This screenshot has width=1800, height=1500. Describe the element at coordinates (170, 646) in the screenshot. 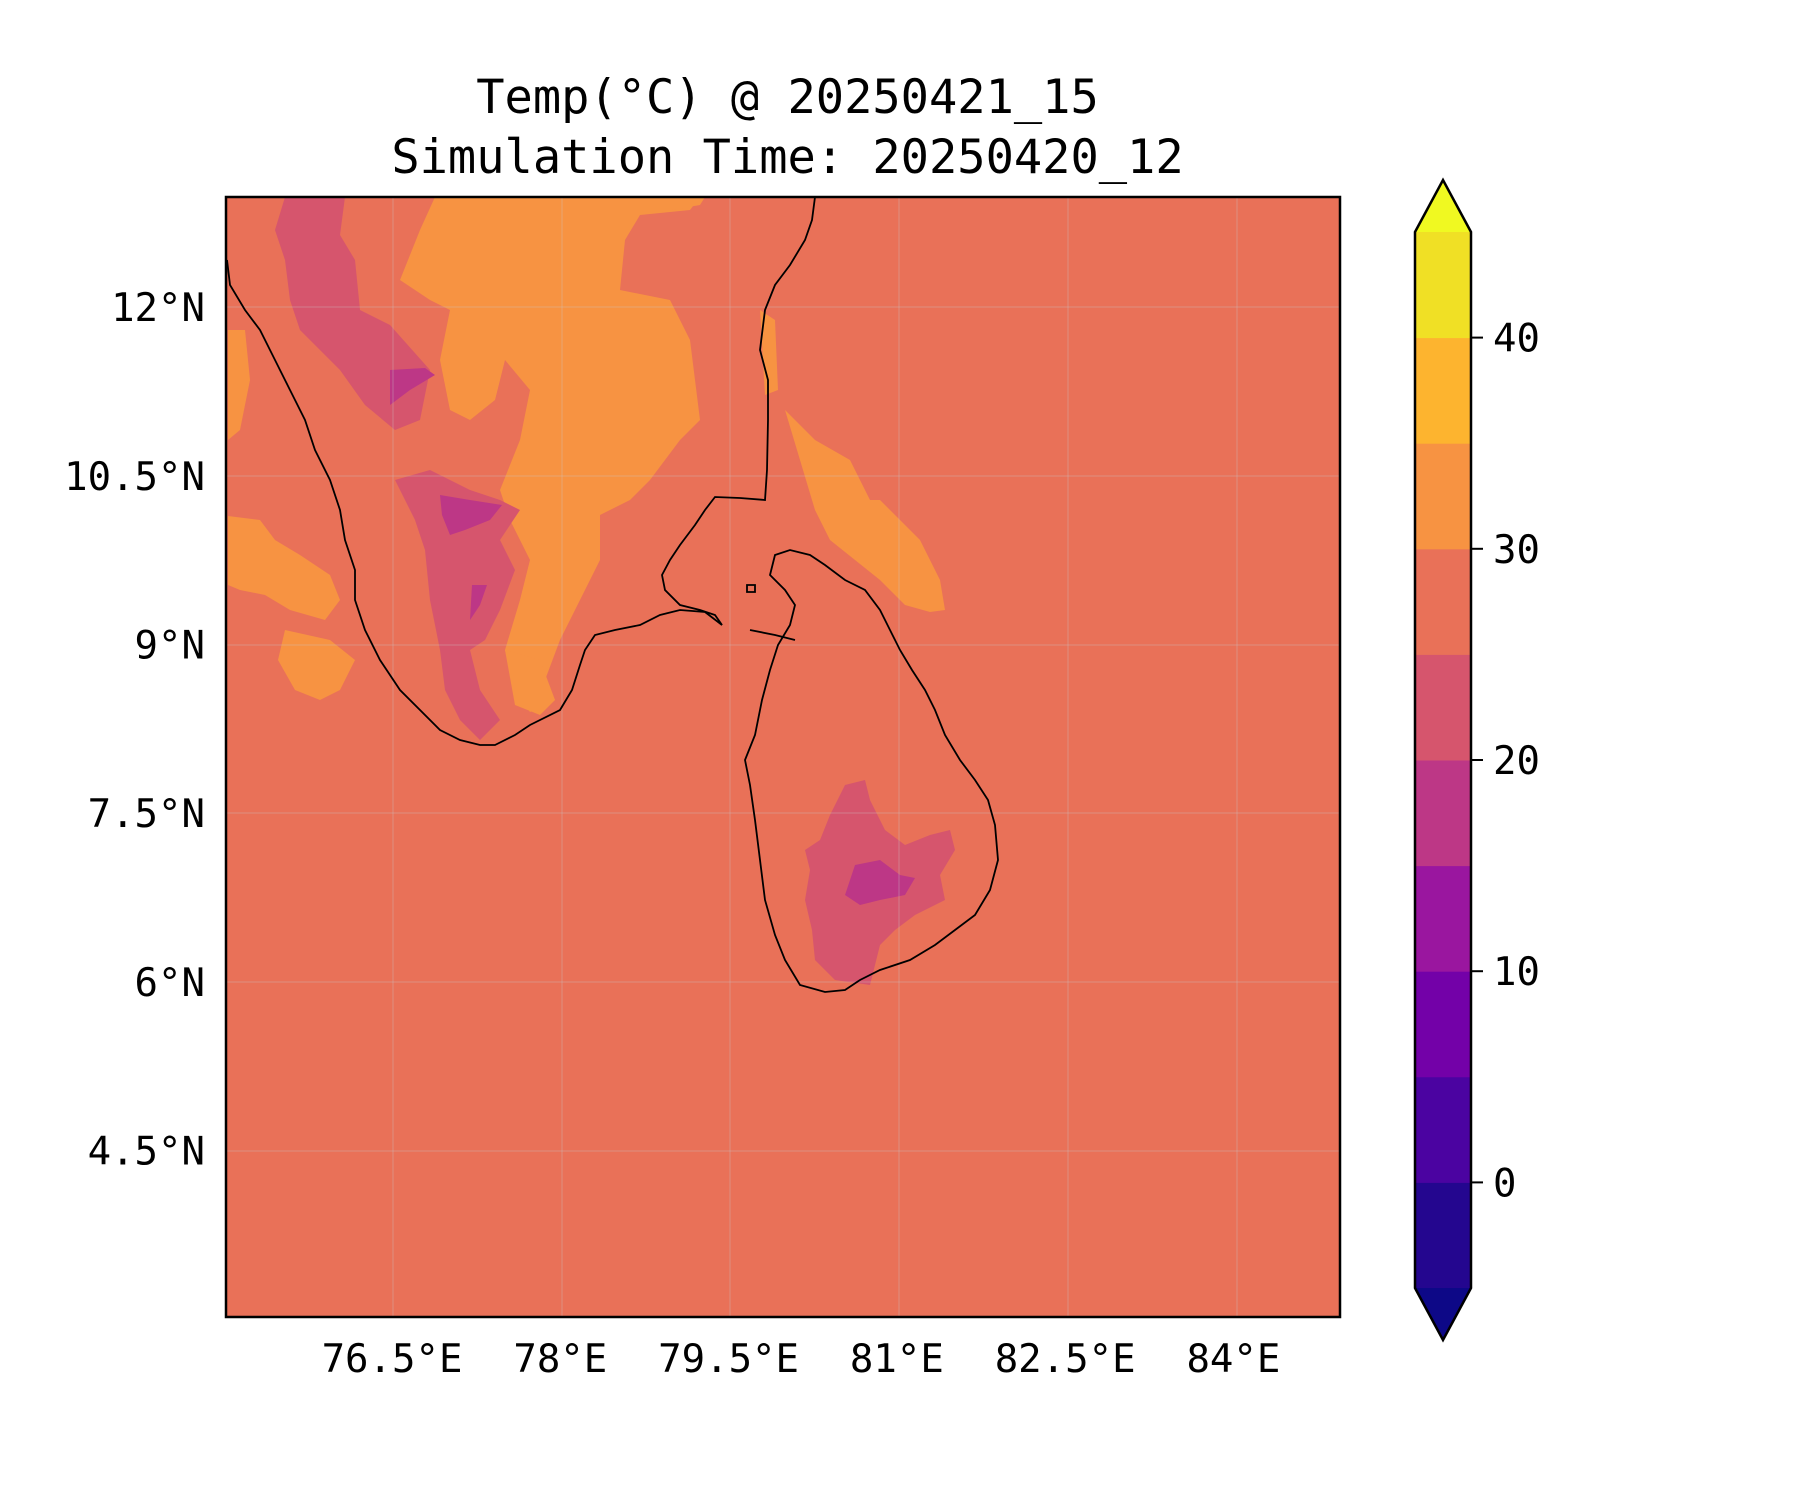

I see `y-tick-label: 9°N` at that location.